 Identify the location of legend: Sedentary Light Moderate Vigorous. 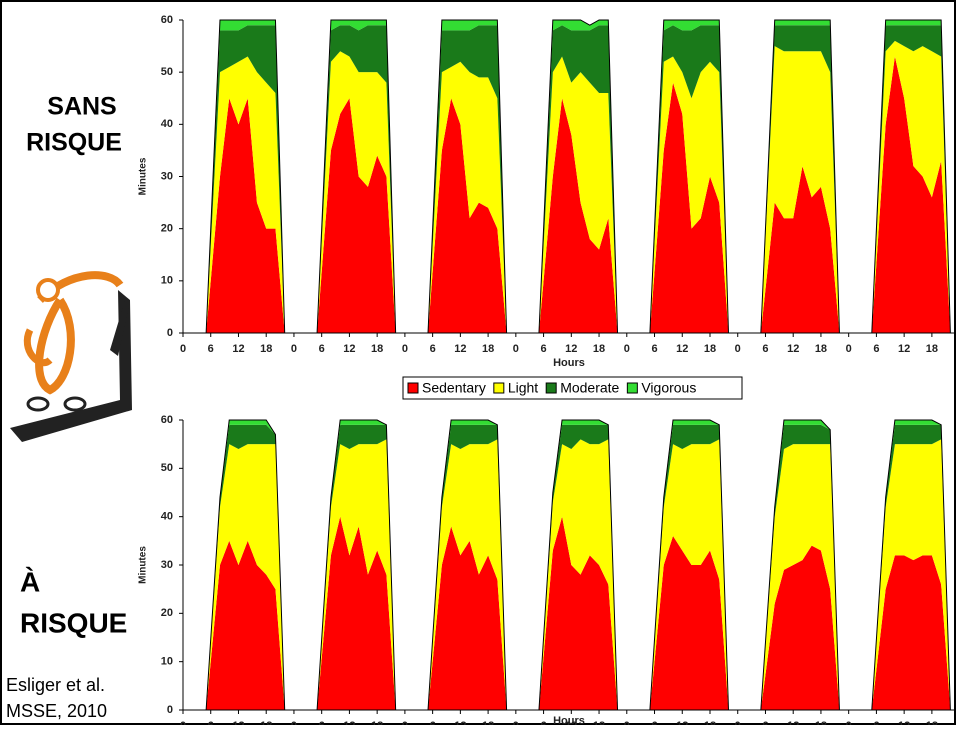
(572, 388).